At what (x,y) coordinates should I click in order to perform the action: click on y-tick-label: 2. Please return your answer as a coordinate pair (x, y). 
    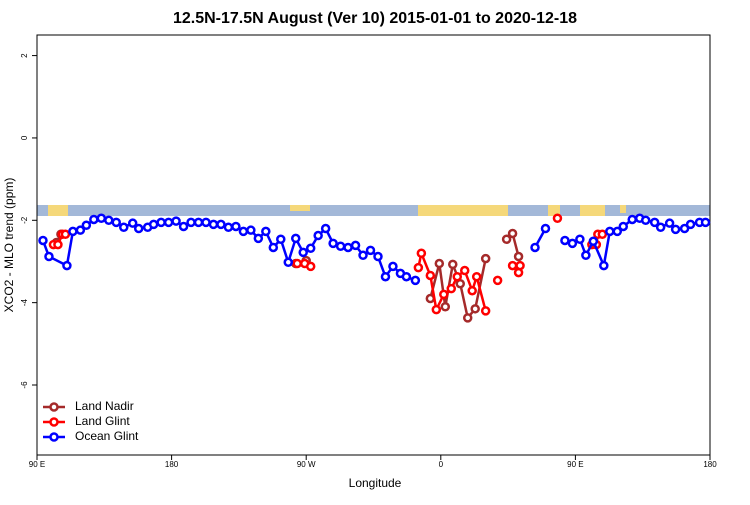
    Looking at the image, I should click on (24, 55).